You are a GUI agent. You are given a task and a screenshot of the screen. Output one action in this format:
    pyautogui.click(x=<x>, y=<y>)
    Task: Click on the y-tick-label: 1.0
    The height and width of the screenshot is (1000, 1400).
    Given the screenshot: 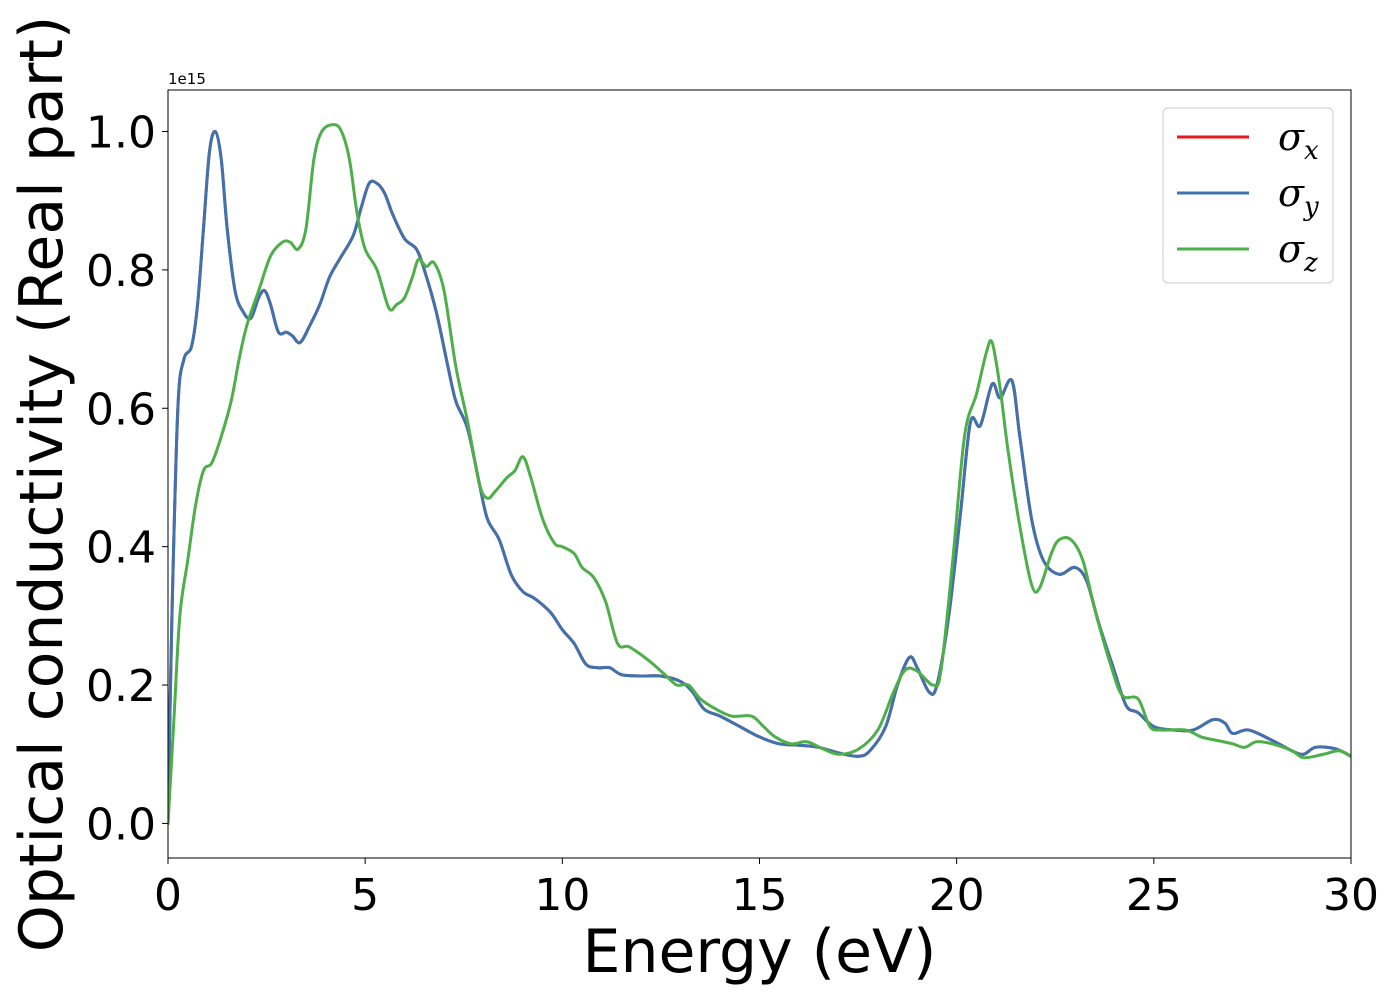 What is the action you would take?
    pyautogui.click(x=121, y=133)
    